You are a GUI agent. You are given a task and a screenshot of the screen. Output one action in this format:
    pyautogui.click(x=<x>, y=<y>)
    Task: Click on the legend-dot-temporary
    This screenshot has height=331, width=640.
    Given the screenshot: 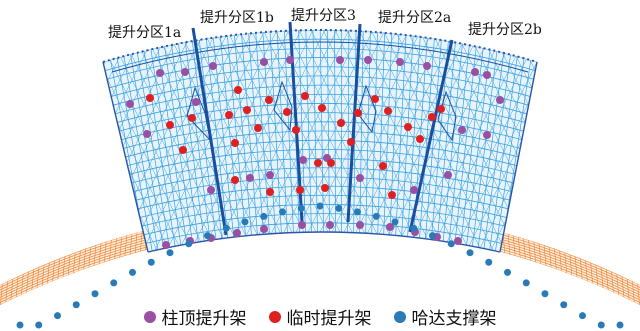 What is the action you would take?
    pyautogui.click(x=274, y=316)
    